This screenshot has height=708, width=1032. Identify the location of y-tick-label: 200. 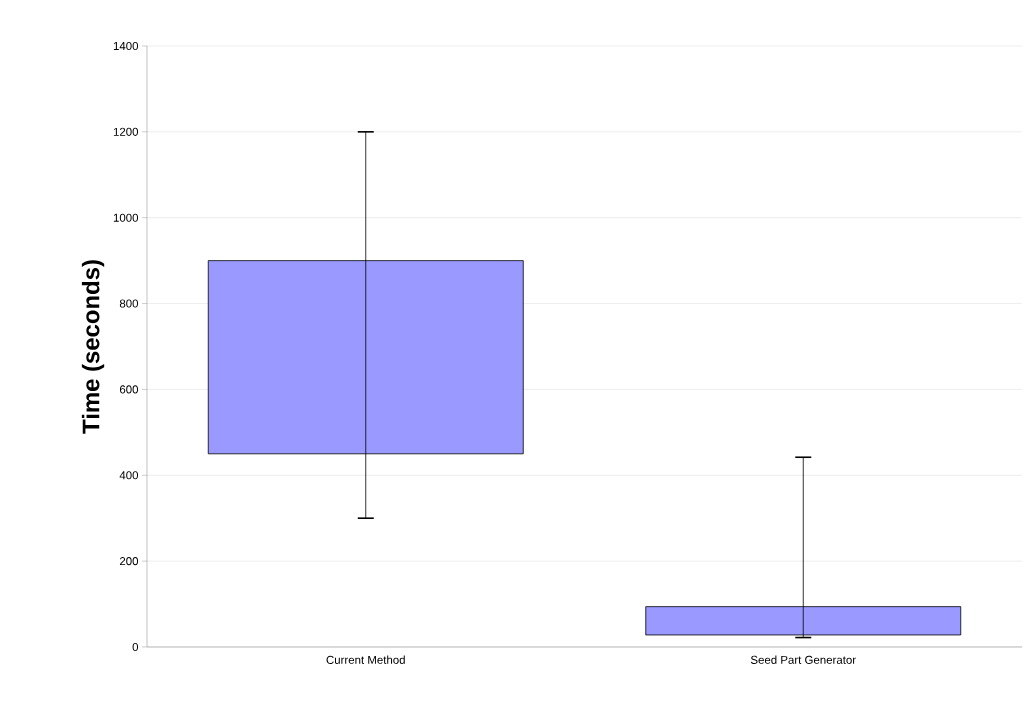
(129, 561).